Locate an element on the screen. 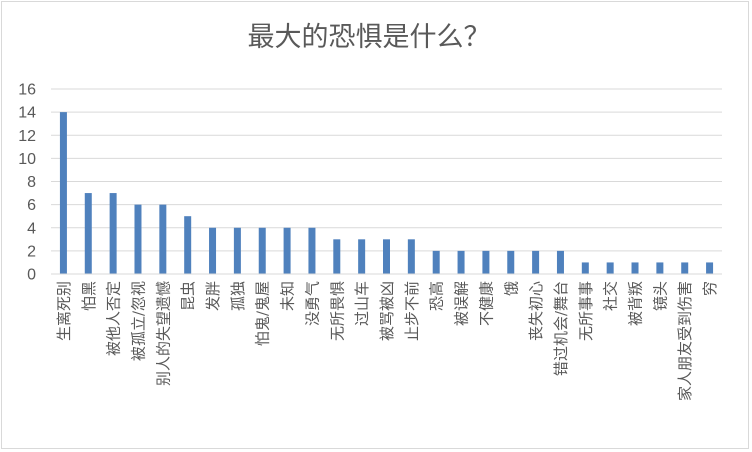 This screenshot has width=752, height=452. x-tick-label: 孤独 is located at coordinates (238, 296).